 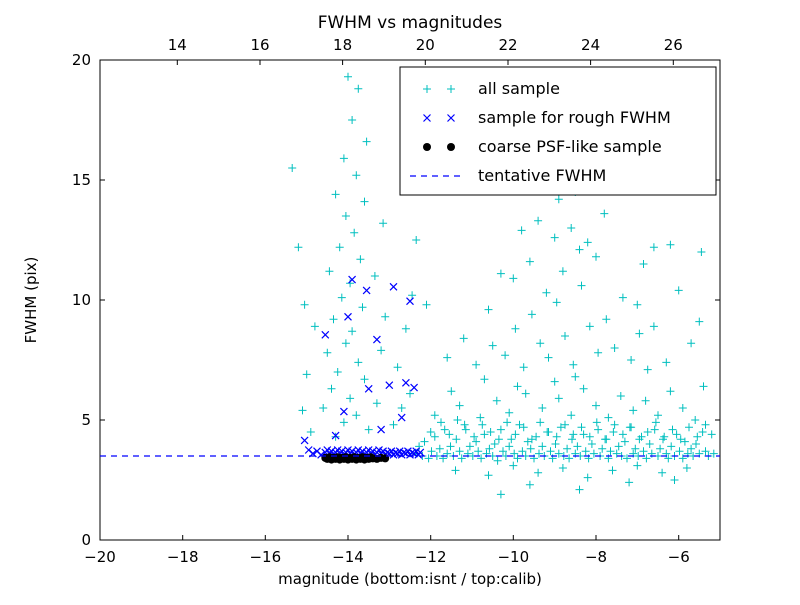 I want to click on x-tick-label: −10, so click(x=513, y=557).